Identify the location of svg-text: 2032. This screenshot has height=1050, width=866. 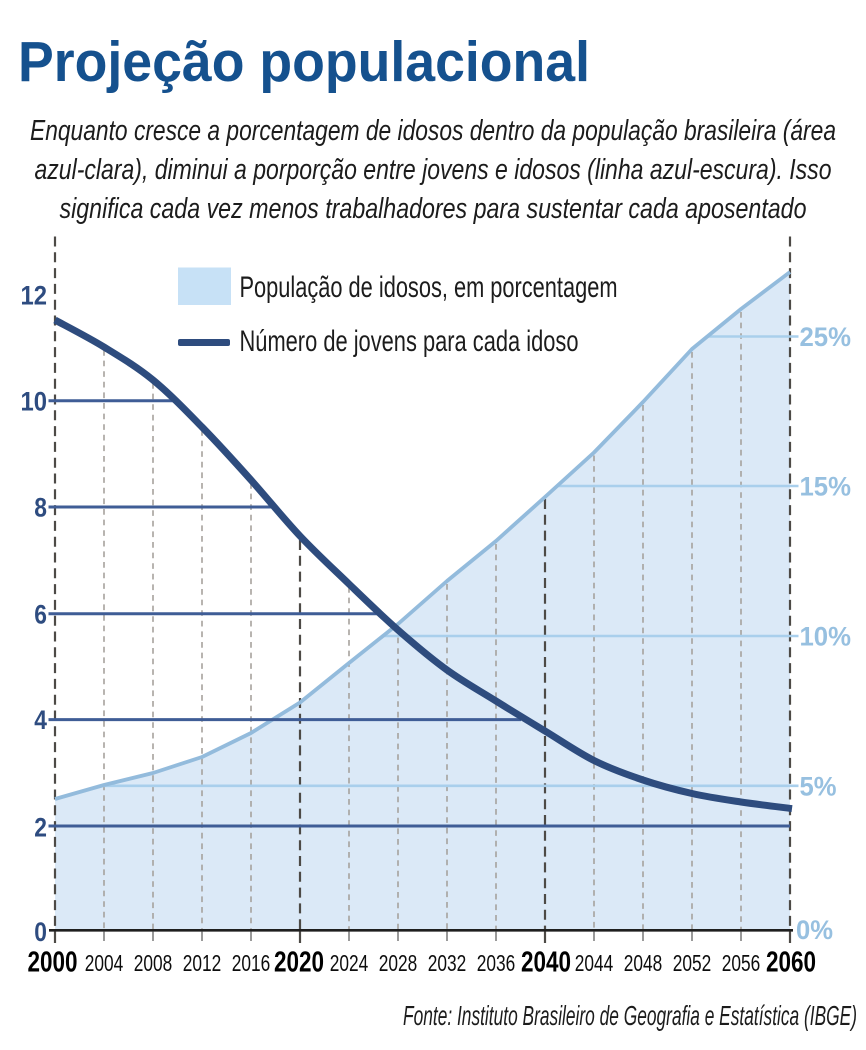
(447, 963).